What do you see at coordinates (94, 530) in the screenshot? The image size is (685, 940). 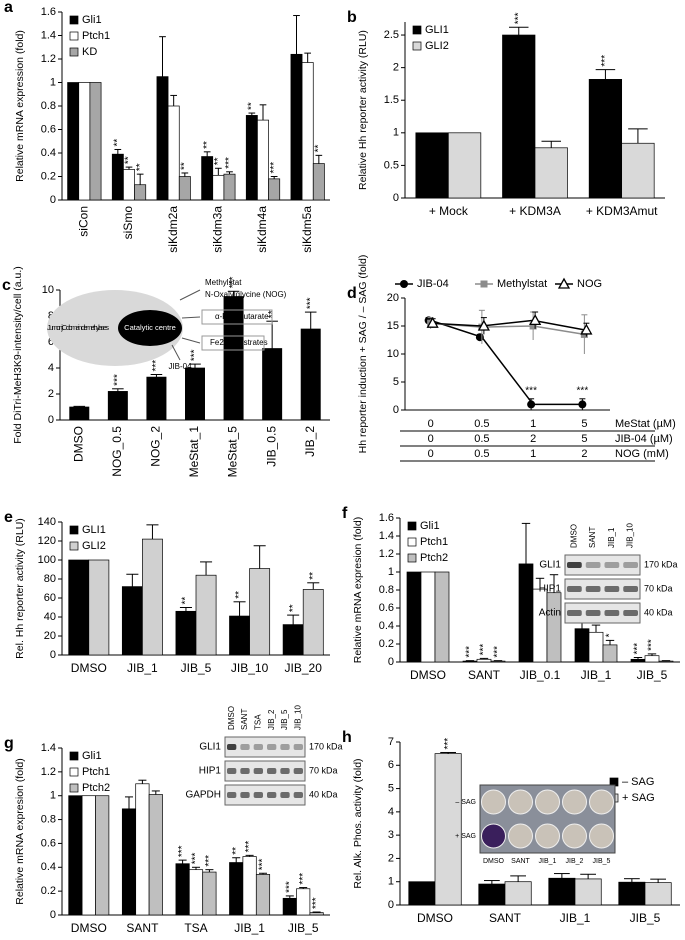 I see `legend-label: GLI1` at bounding box center [94, 530].